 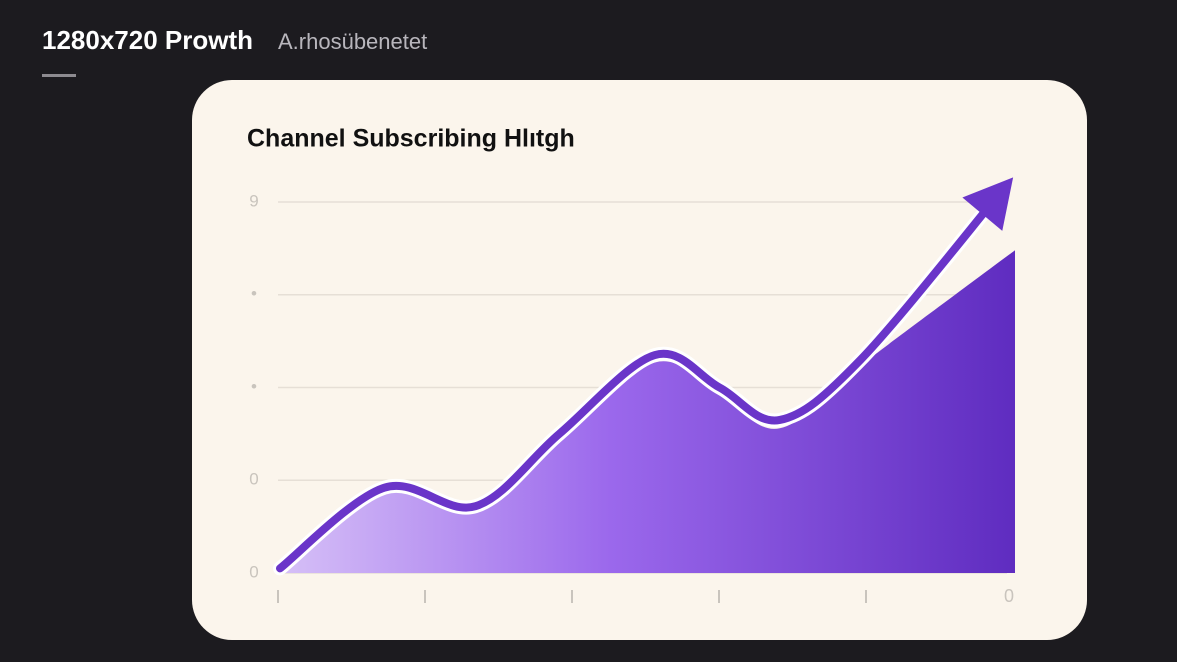 I want to click on x-tick-label: 0, so click(x=1009, y=596).